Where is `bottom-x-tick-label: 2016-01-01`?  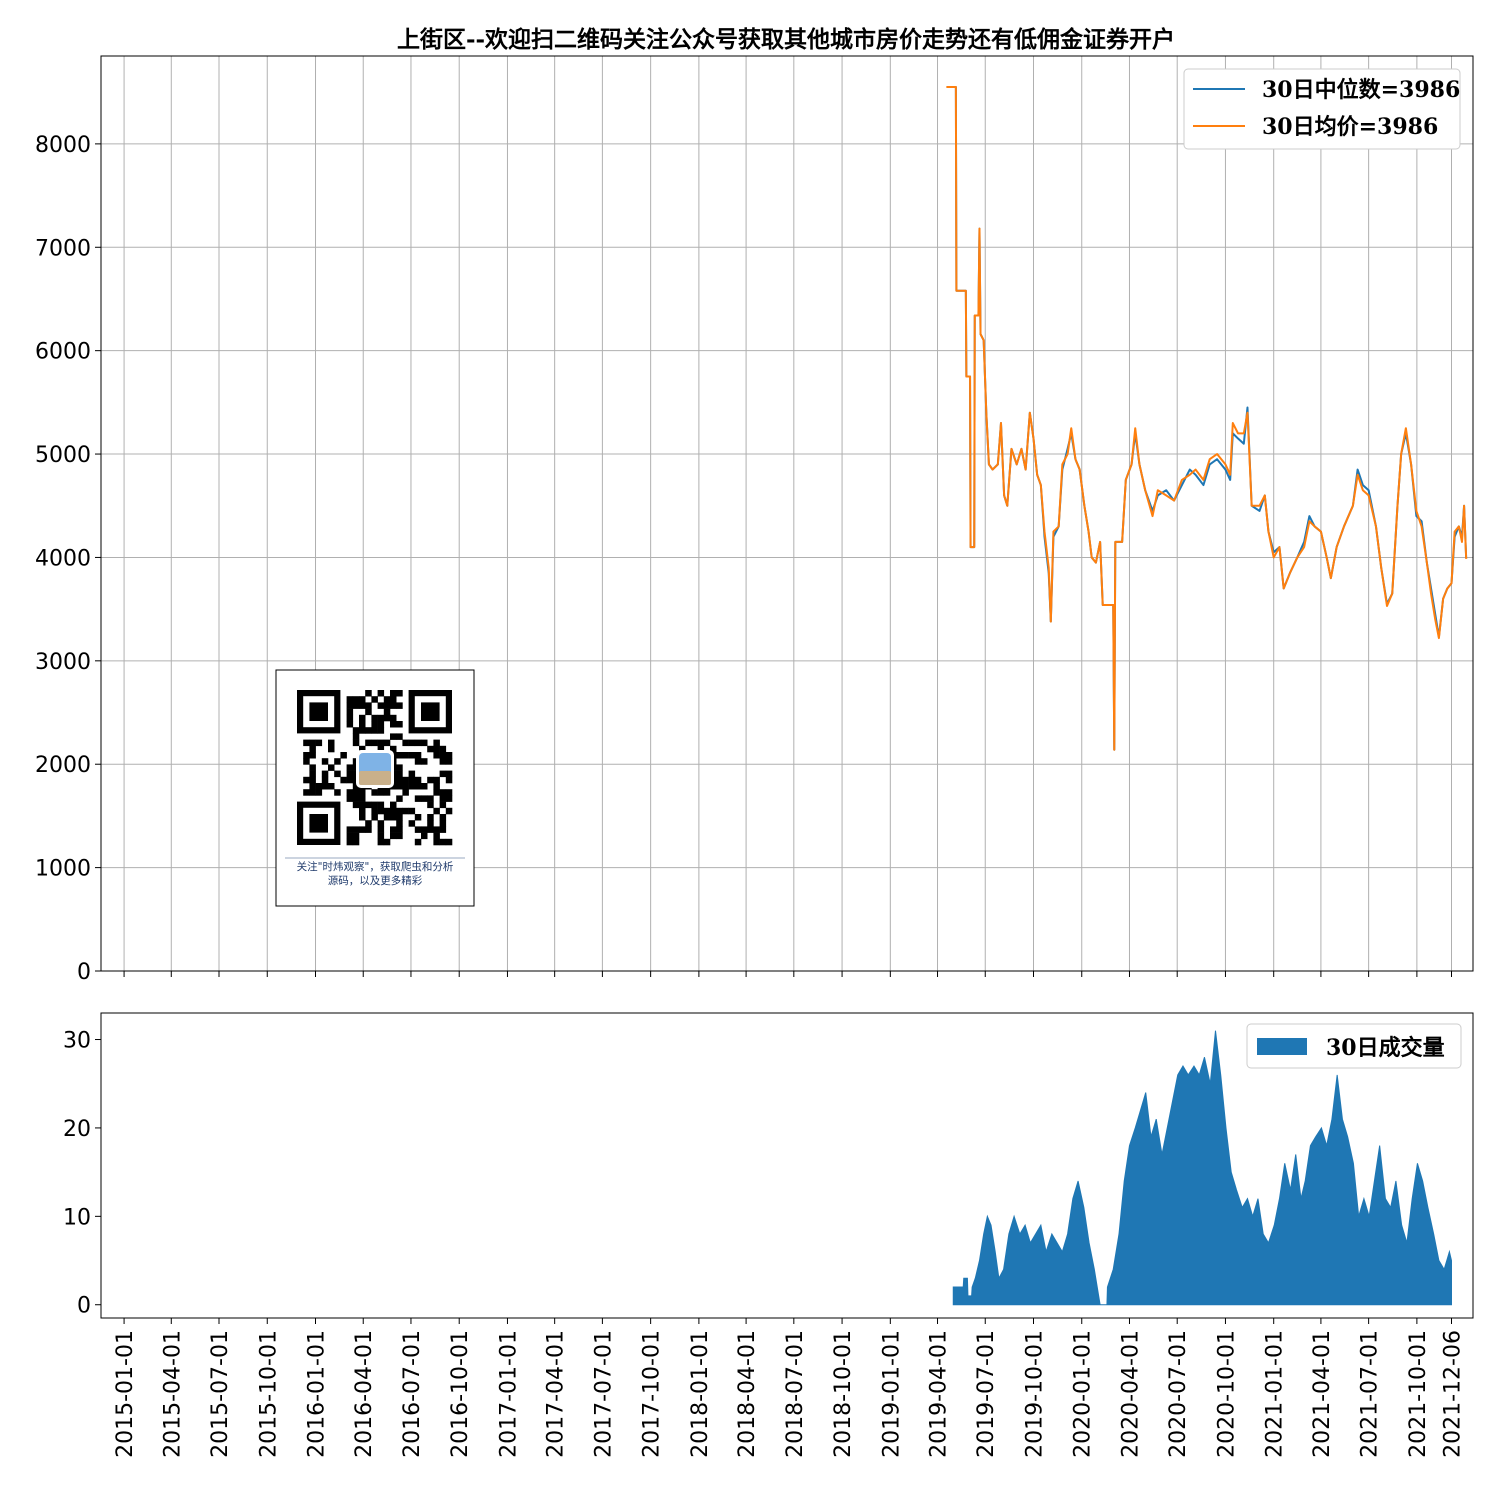
bottom-x-tick-label: 2016-01-01 is located at coordinates (317, 1394).